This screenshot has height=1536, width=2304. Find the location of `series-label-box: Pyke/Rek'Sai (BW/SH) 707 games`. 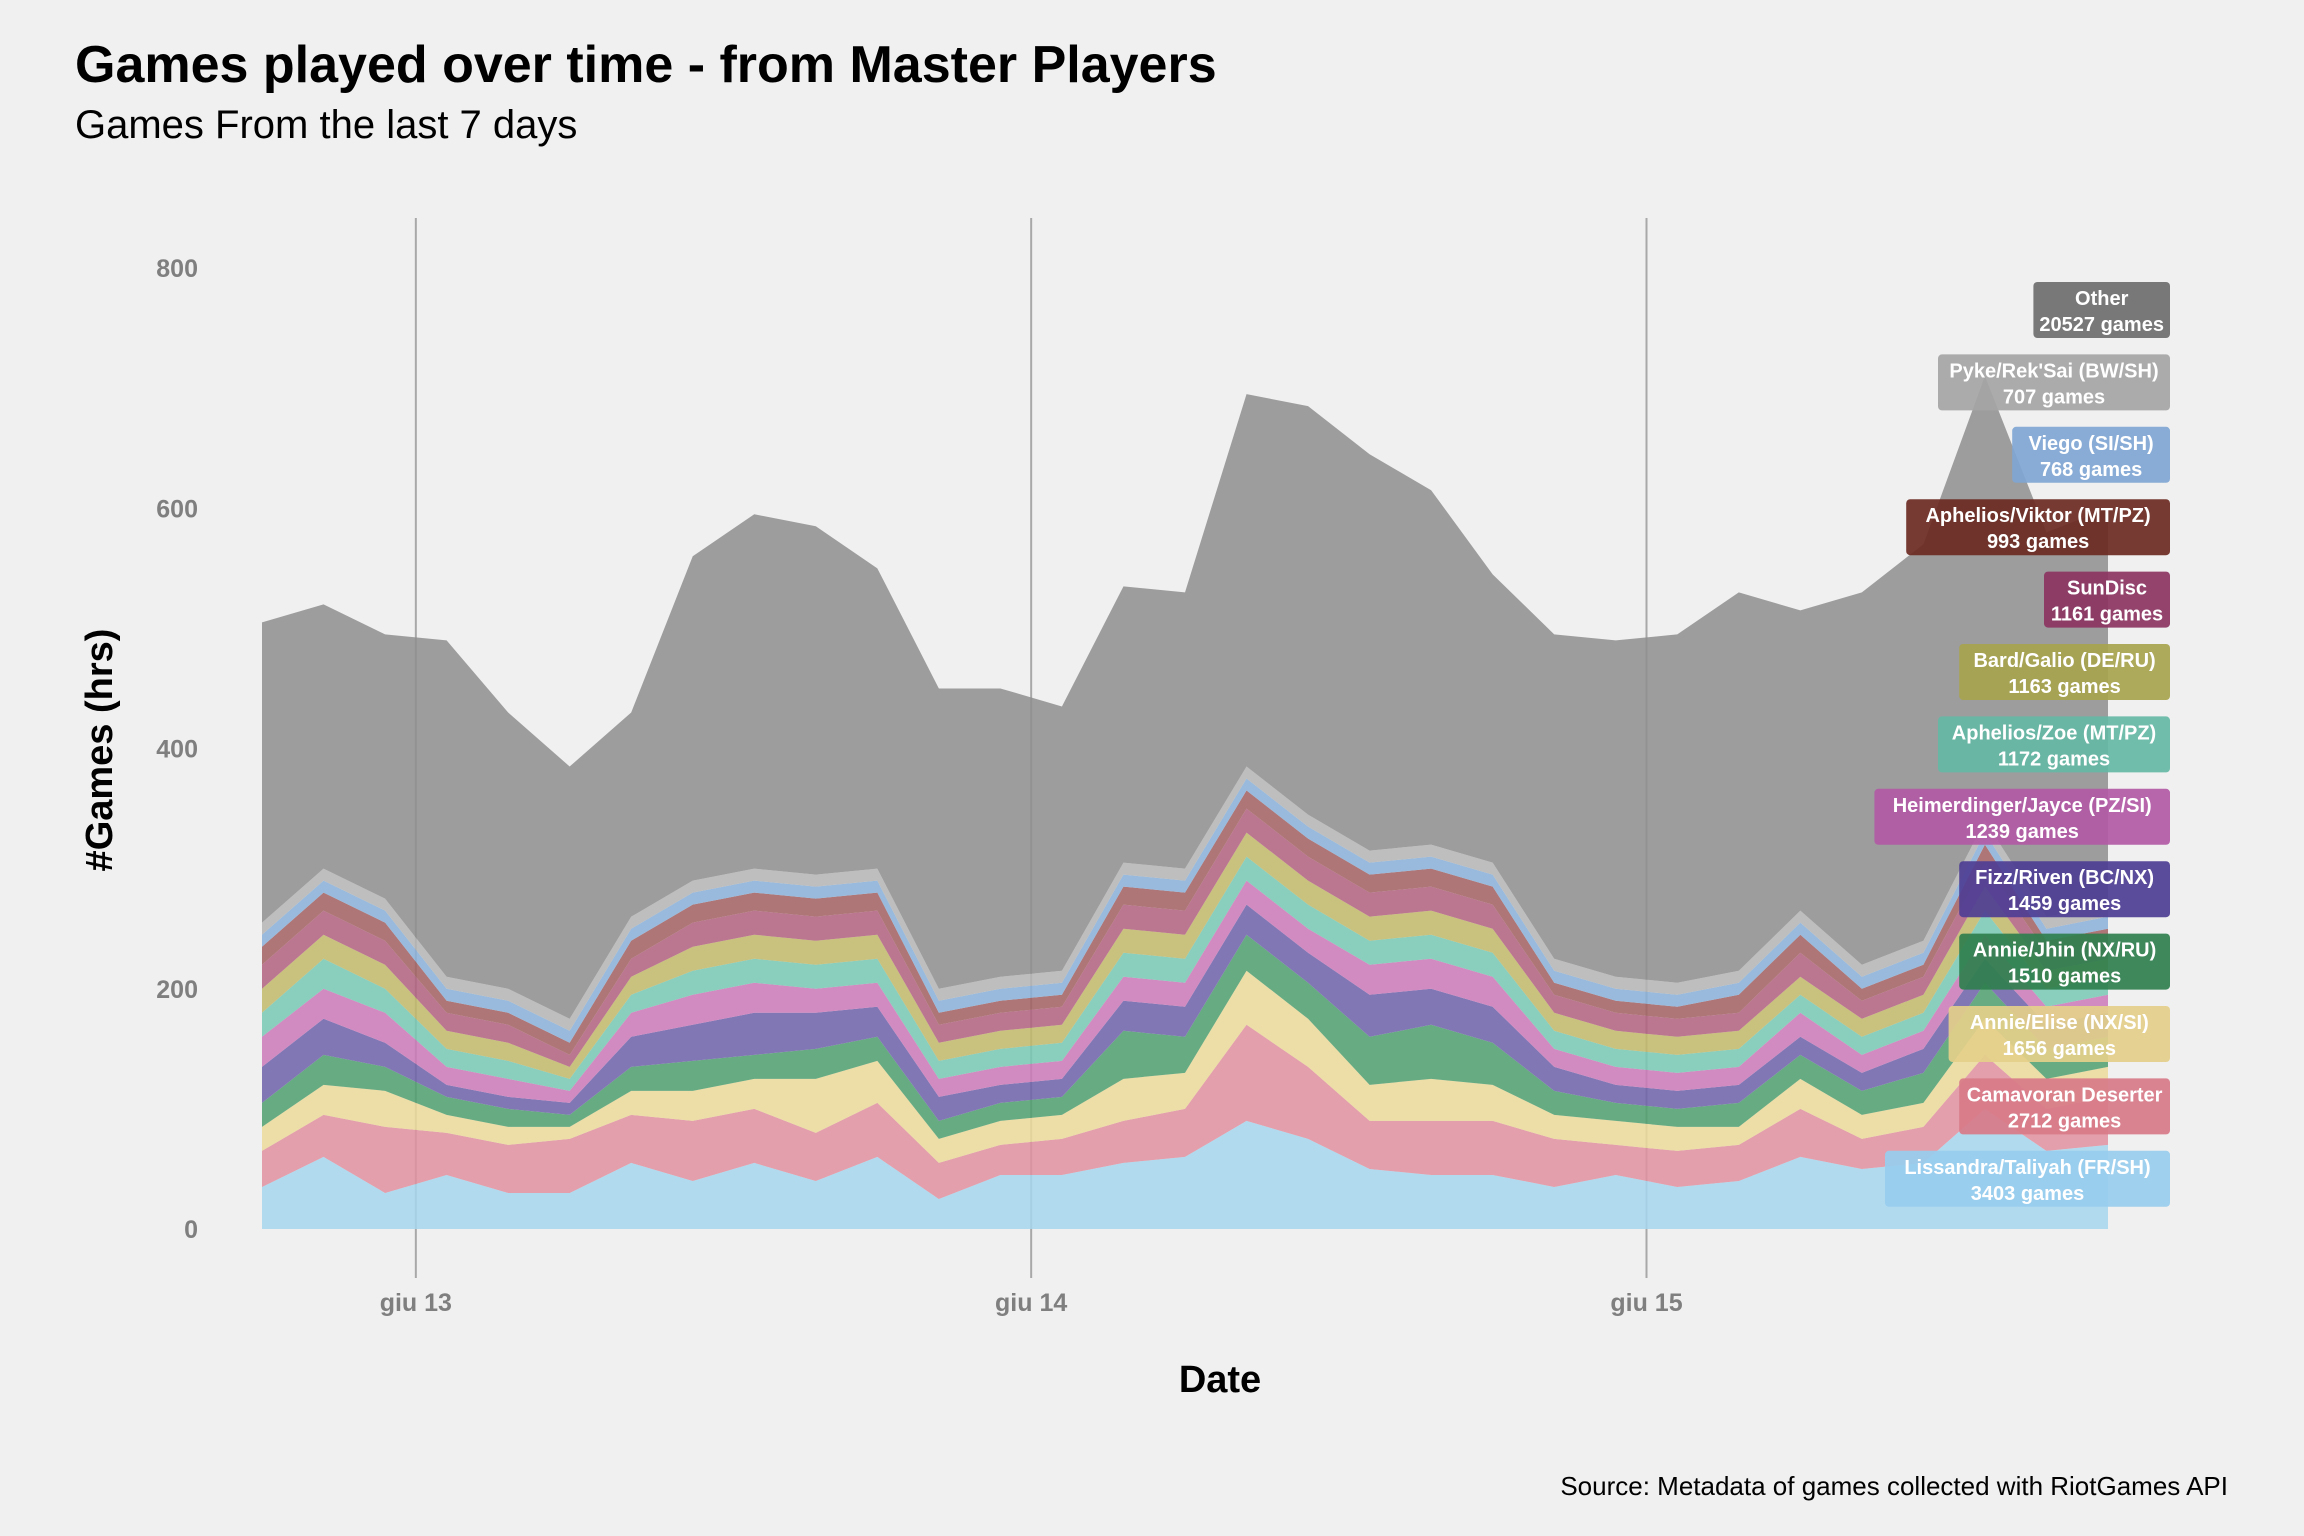

series-label-box: Pyke/Rek'Sai (BW/SH) 707 games is located at coordinates (2054, 382).